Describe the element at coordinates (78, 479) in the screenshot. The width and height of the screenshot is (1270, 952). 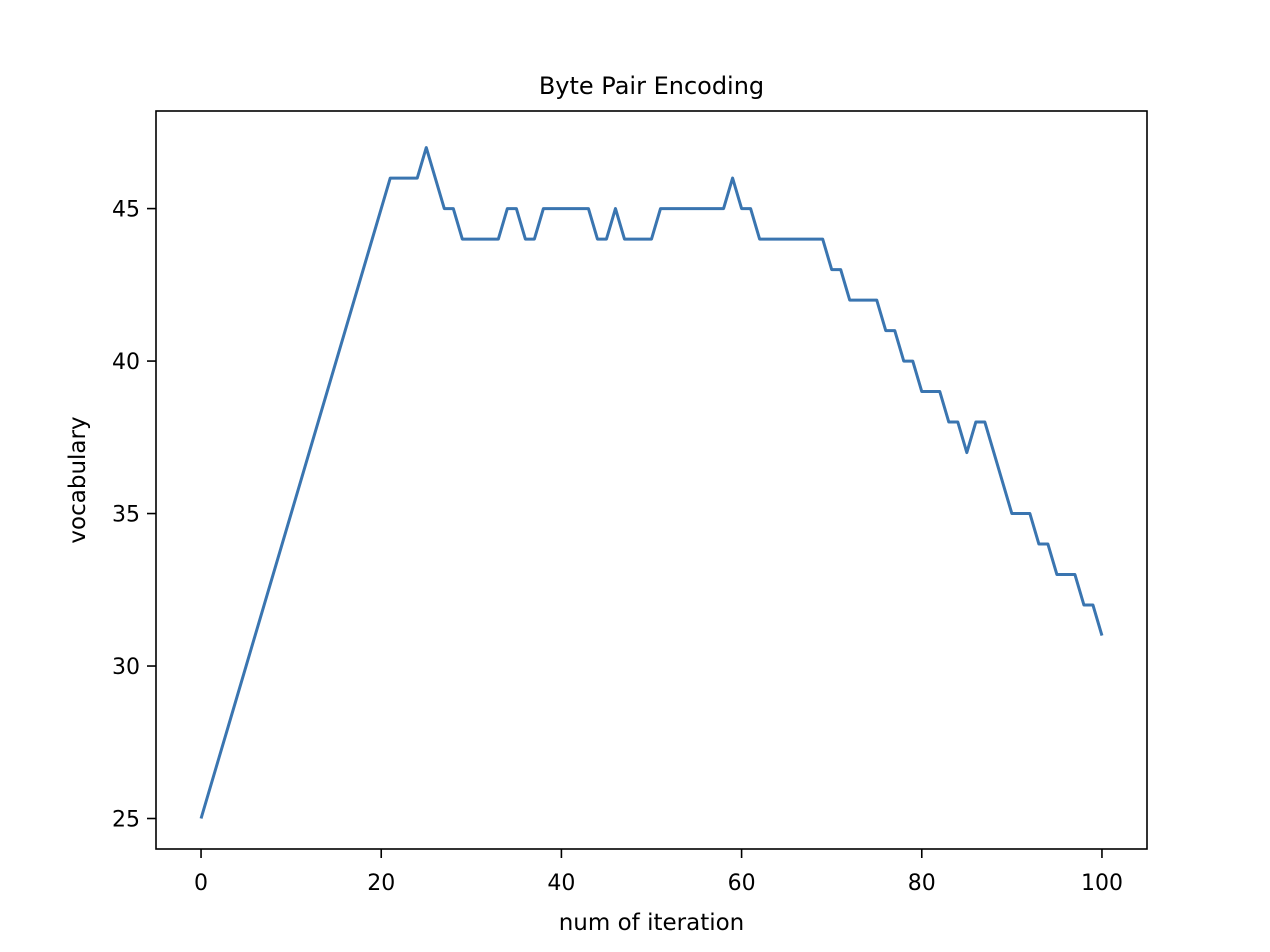
I see `y-axis-label: vocabulary` at that location.